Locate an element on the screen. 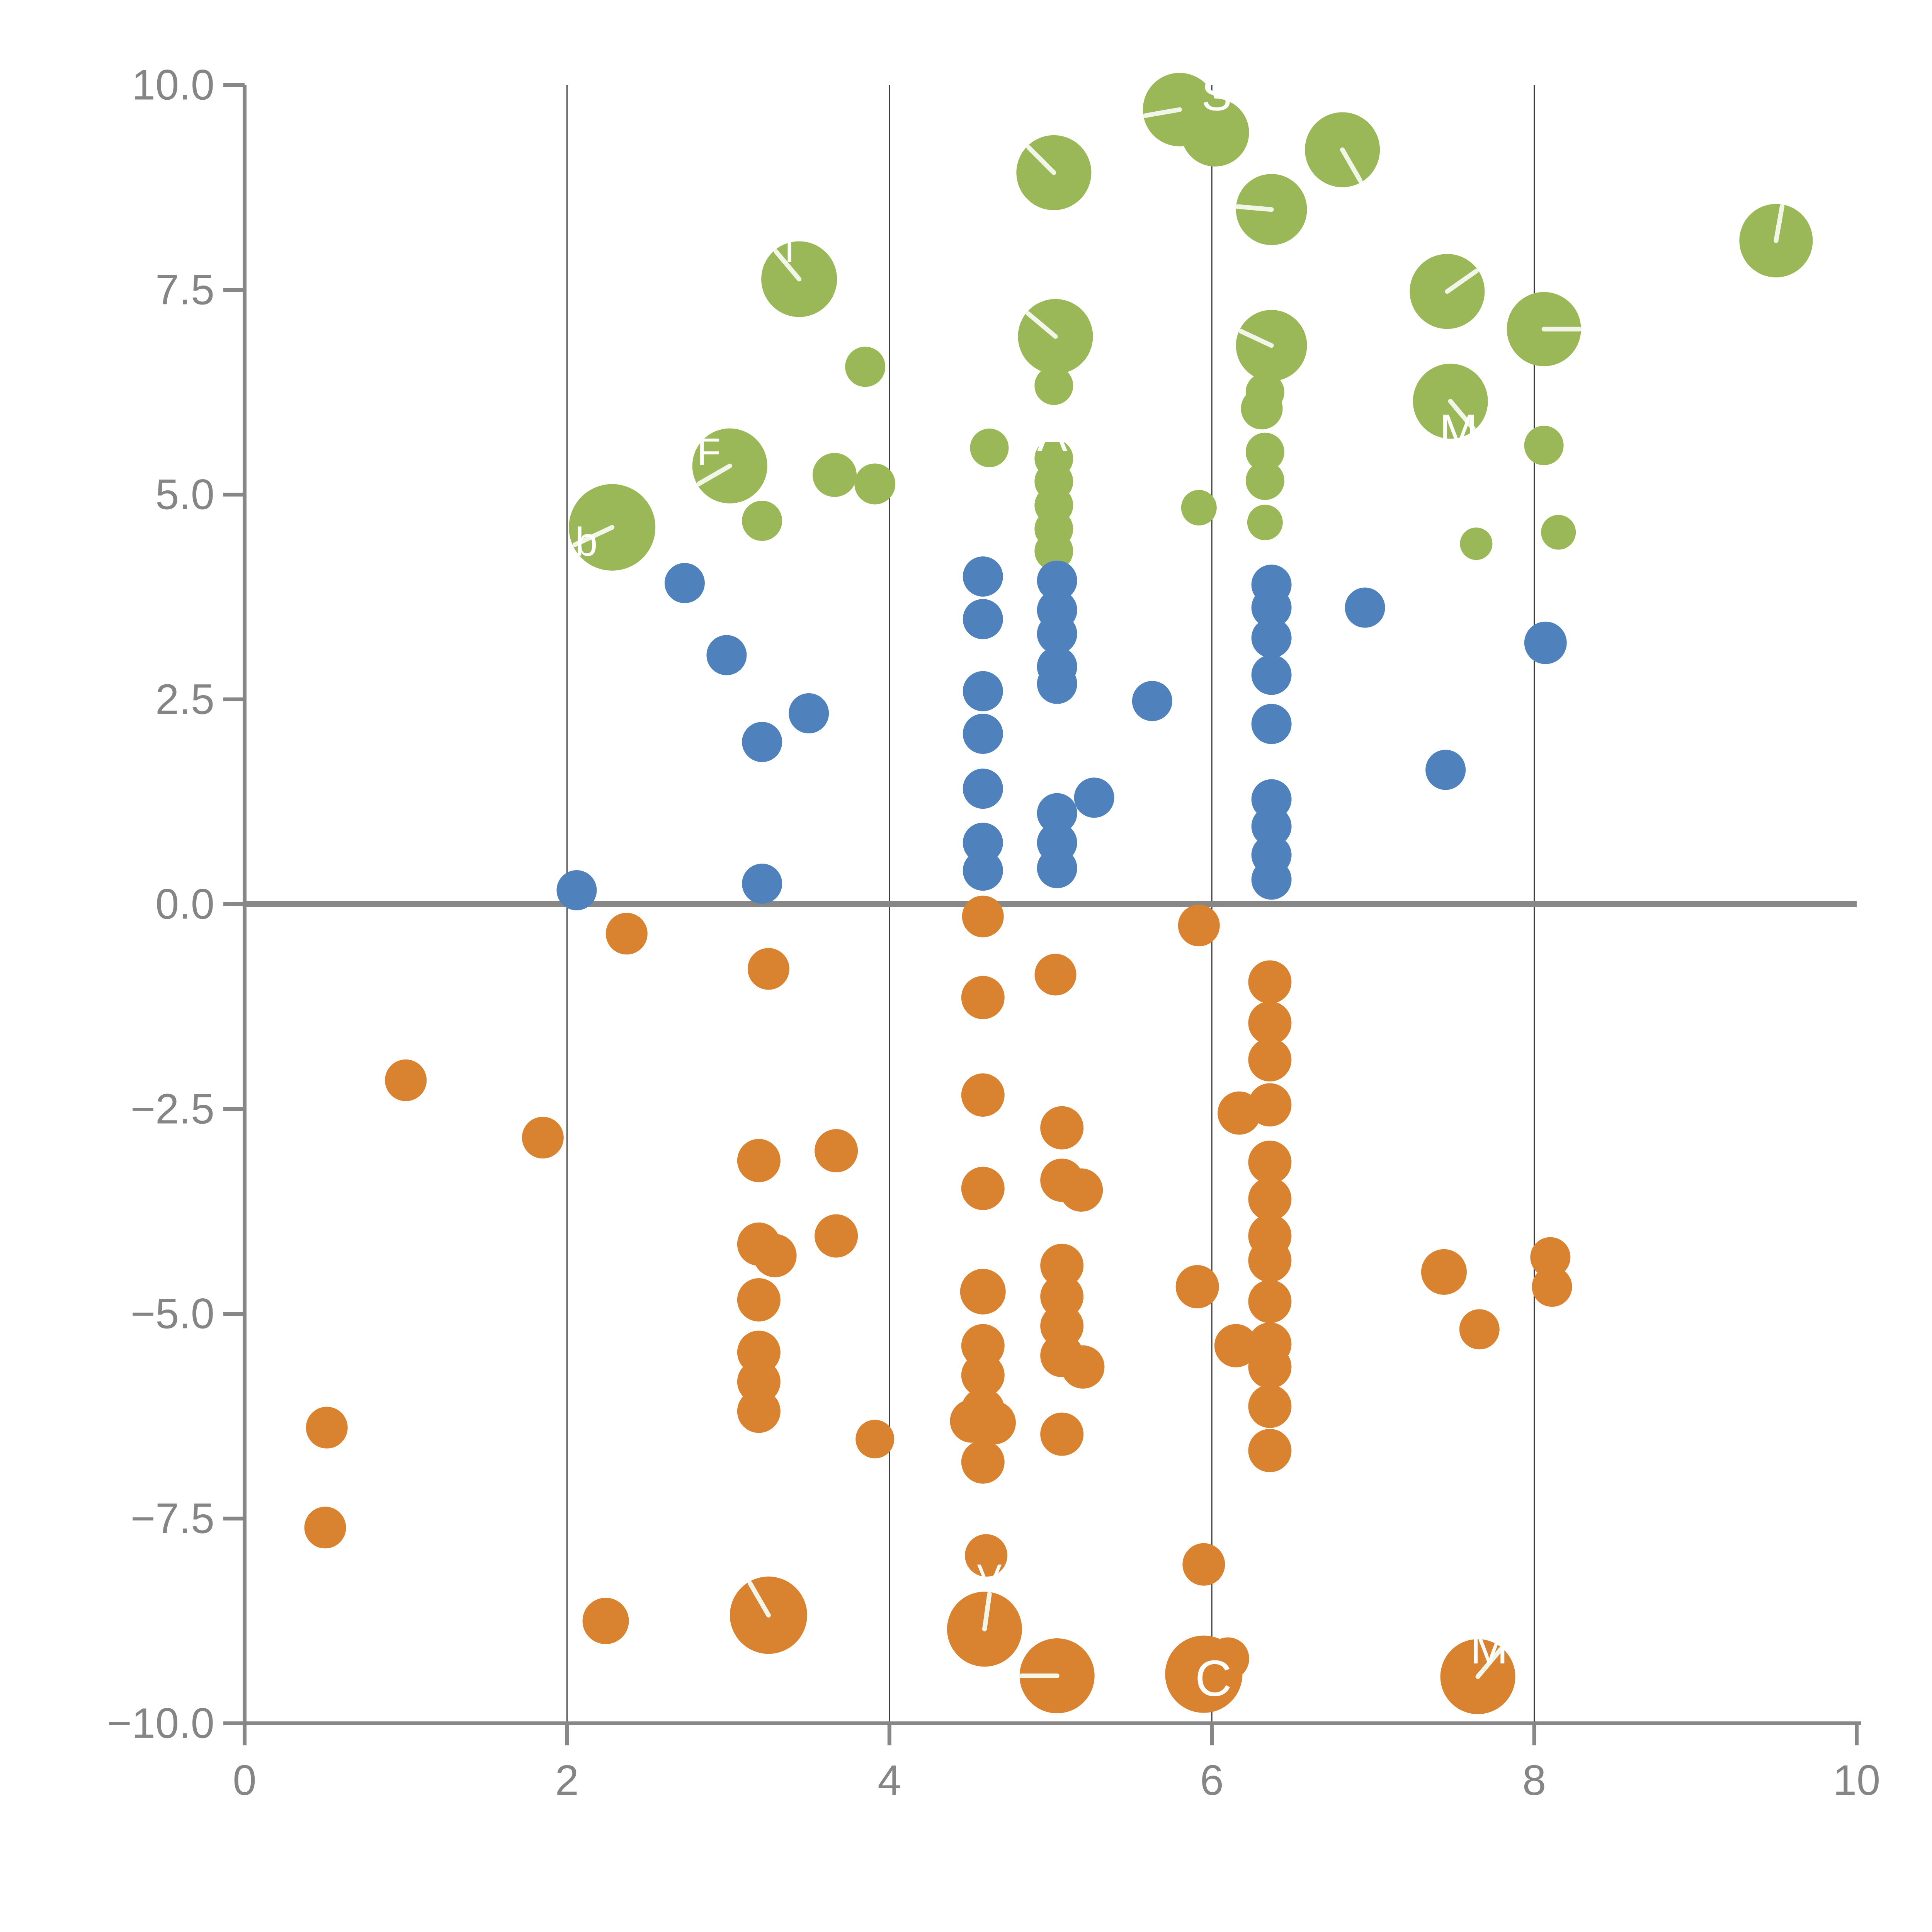  y-tick-label: −10.0 is located at coordinates (160, 1724).